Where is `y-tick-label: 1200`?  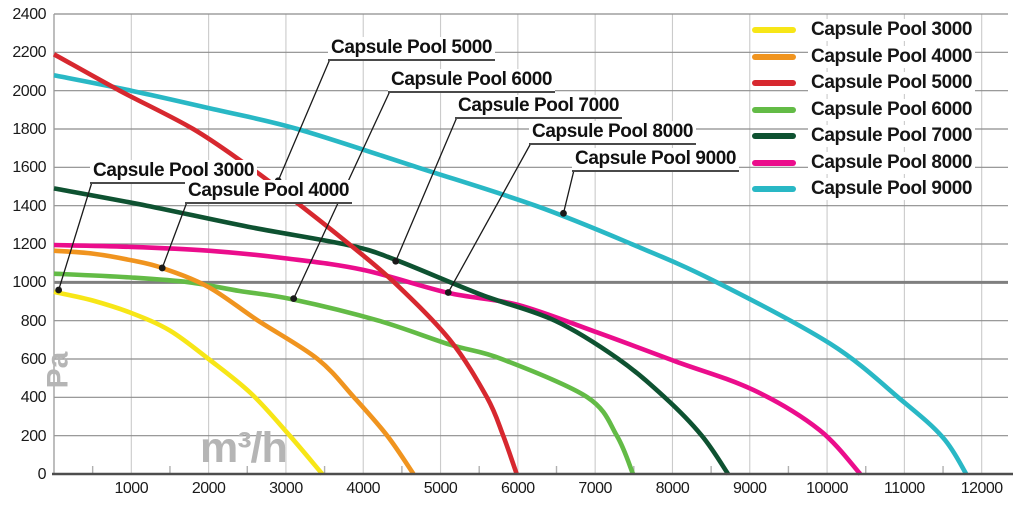 y-tick-label: 1200 is located at coordinates (29, 244).